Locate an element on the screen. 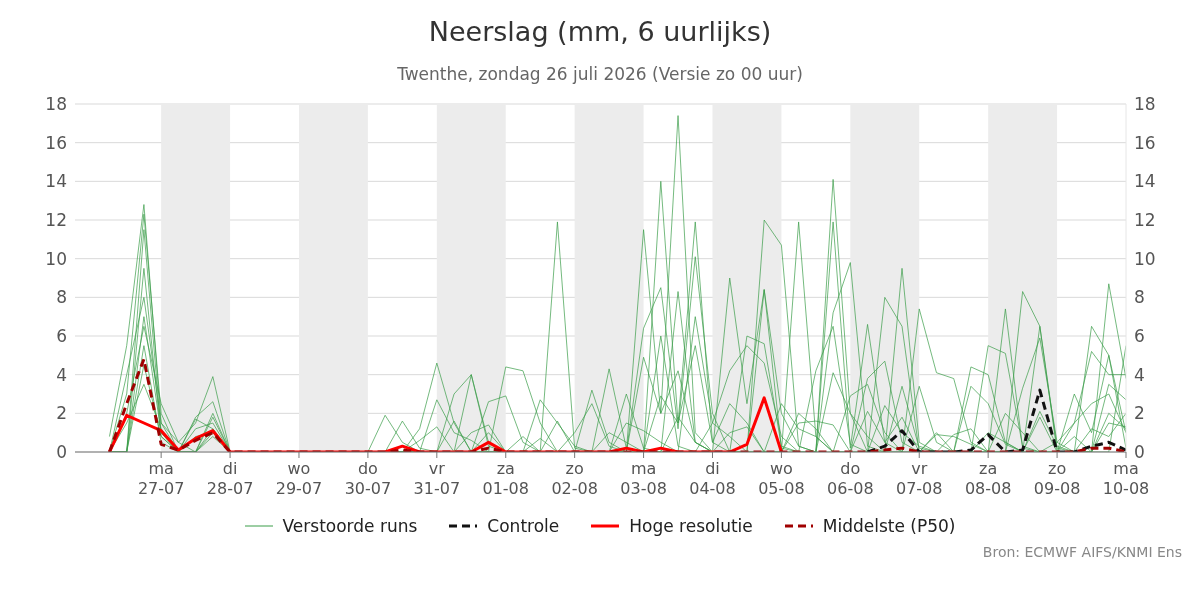 This screenshot has height=600, width=1200. x-tick-label: vr 31-07 is located at coordinates (437, 478).